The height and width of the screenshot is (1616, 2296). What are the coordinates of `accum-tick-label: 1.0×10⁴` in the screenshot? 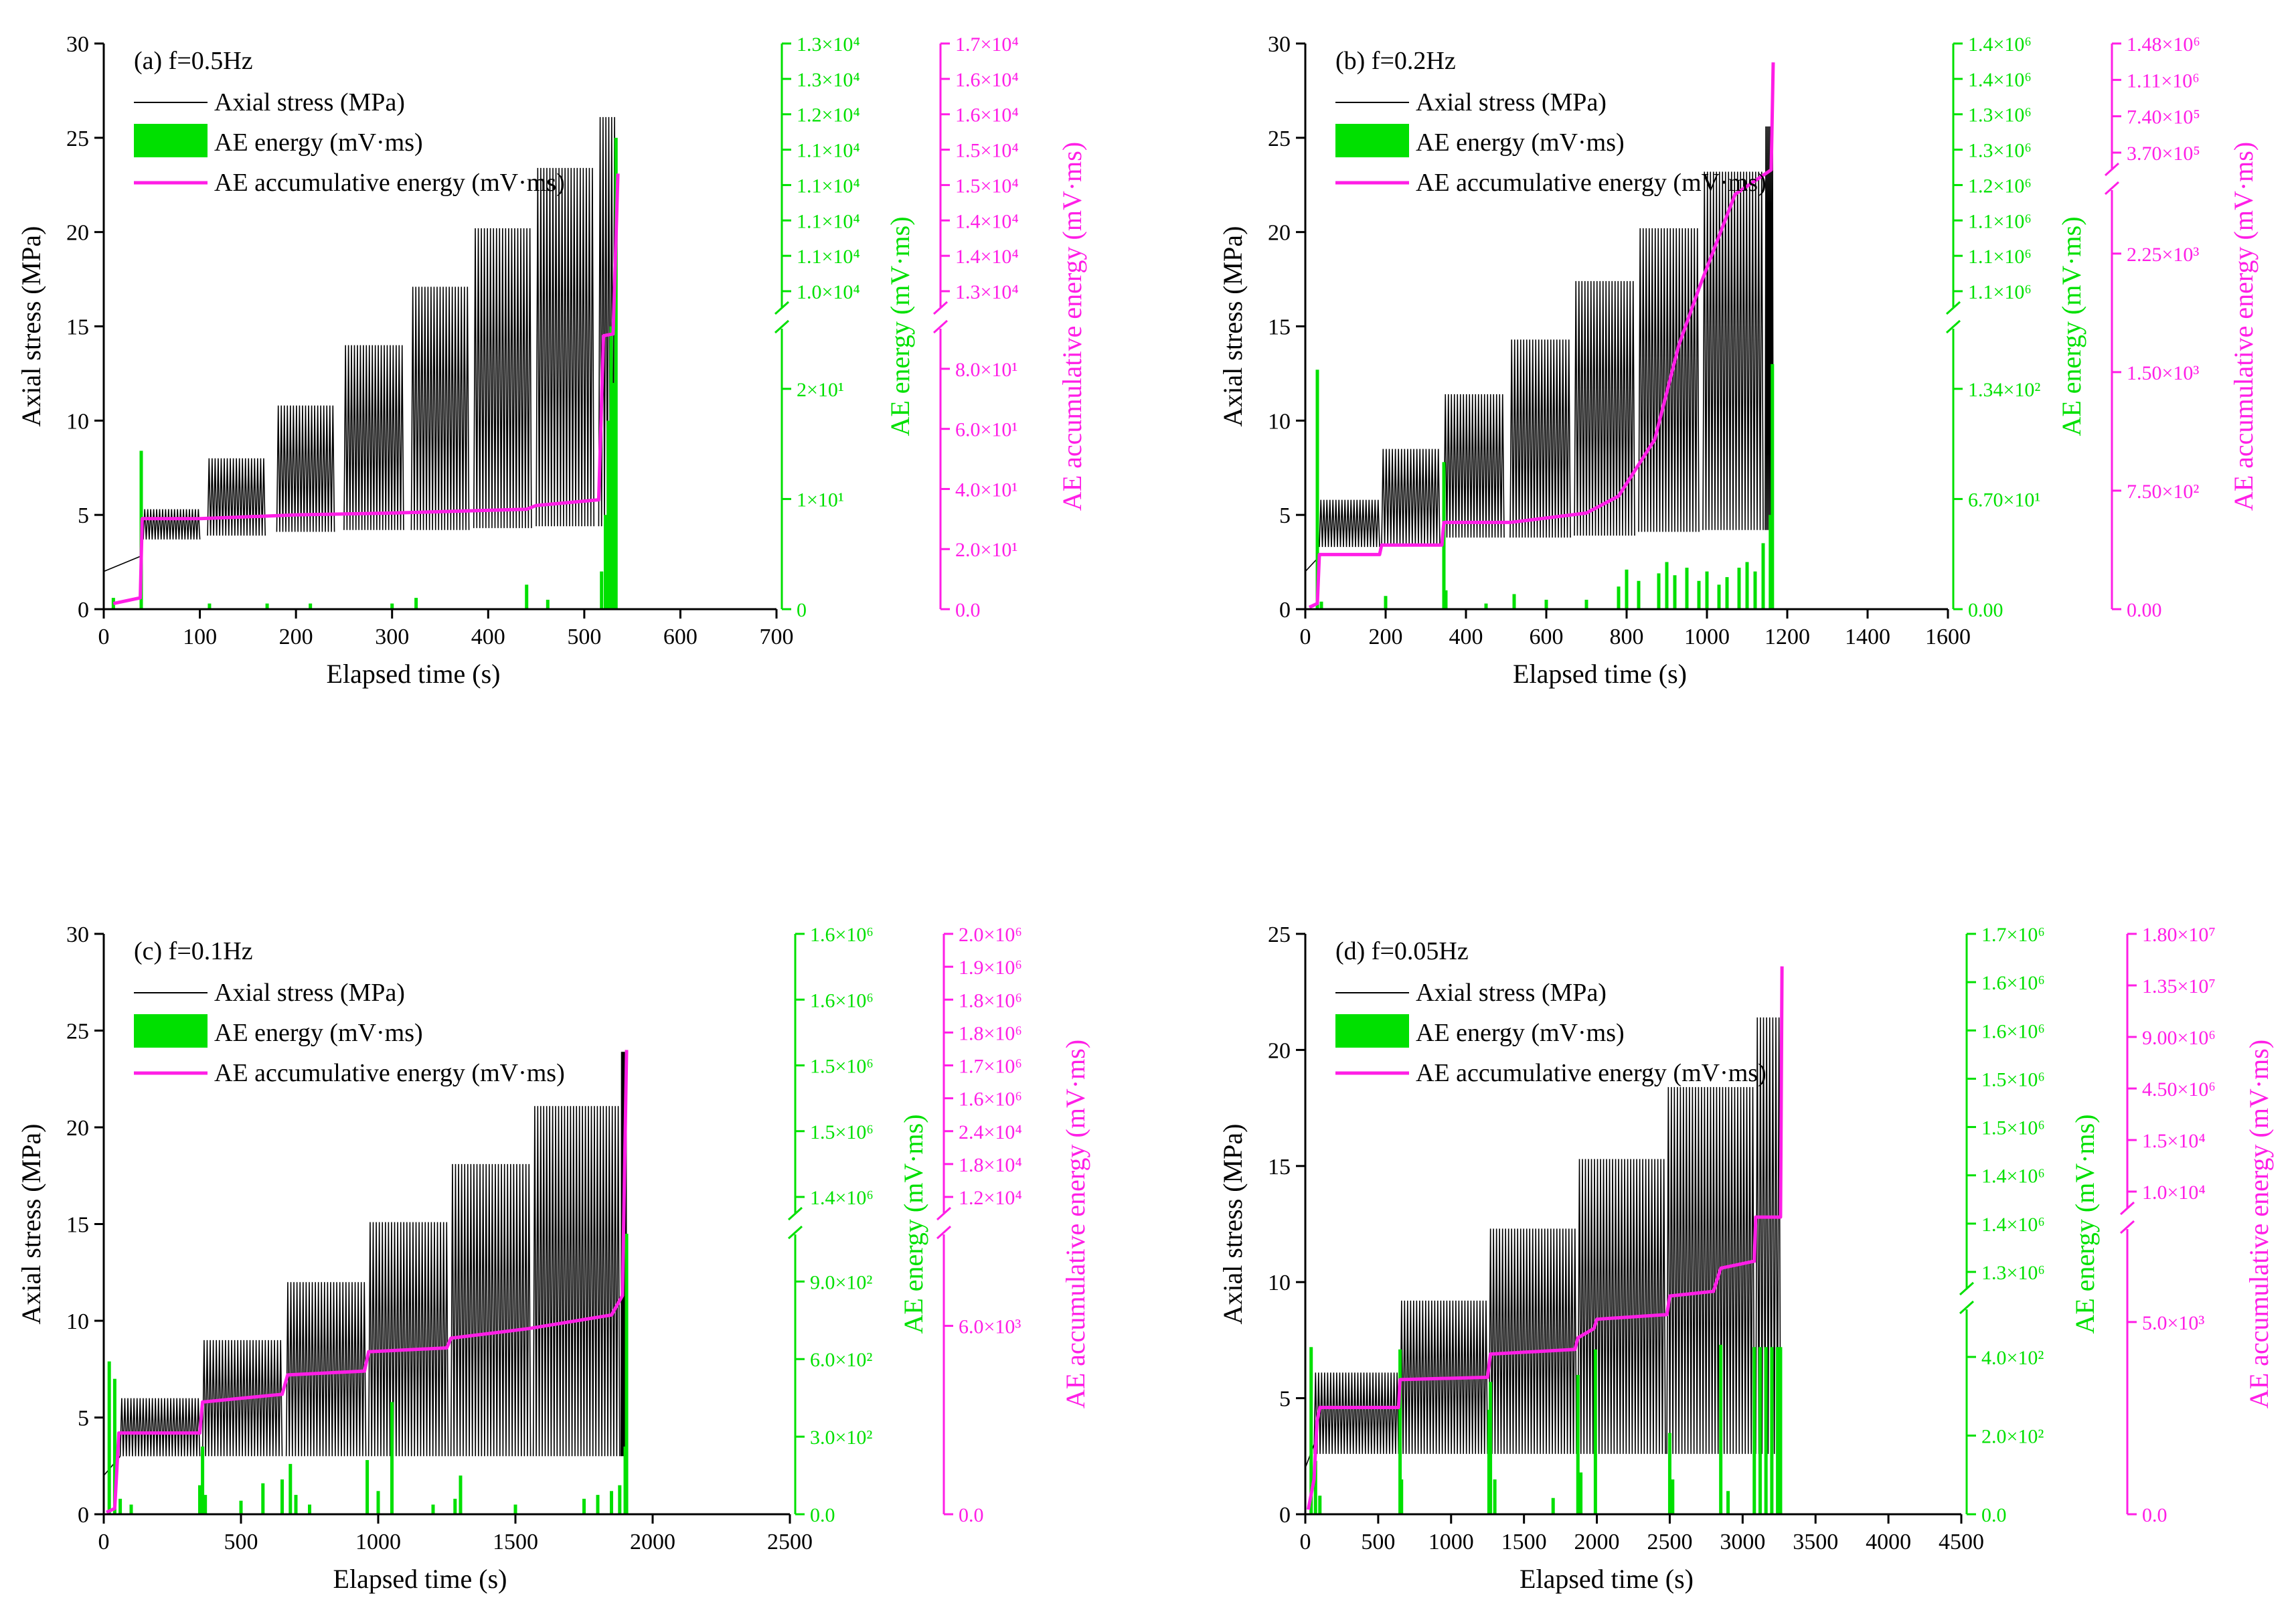 It's located at (2174, 1193).